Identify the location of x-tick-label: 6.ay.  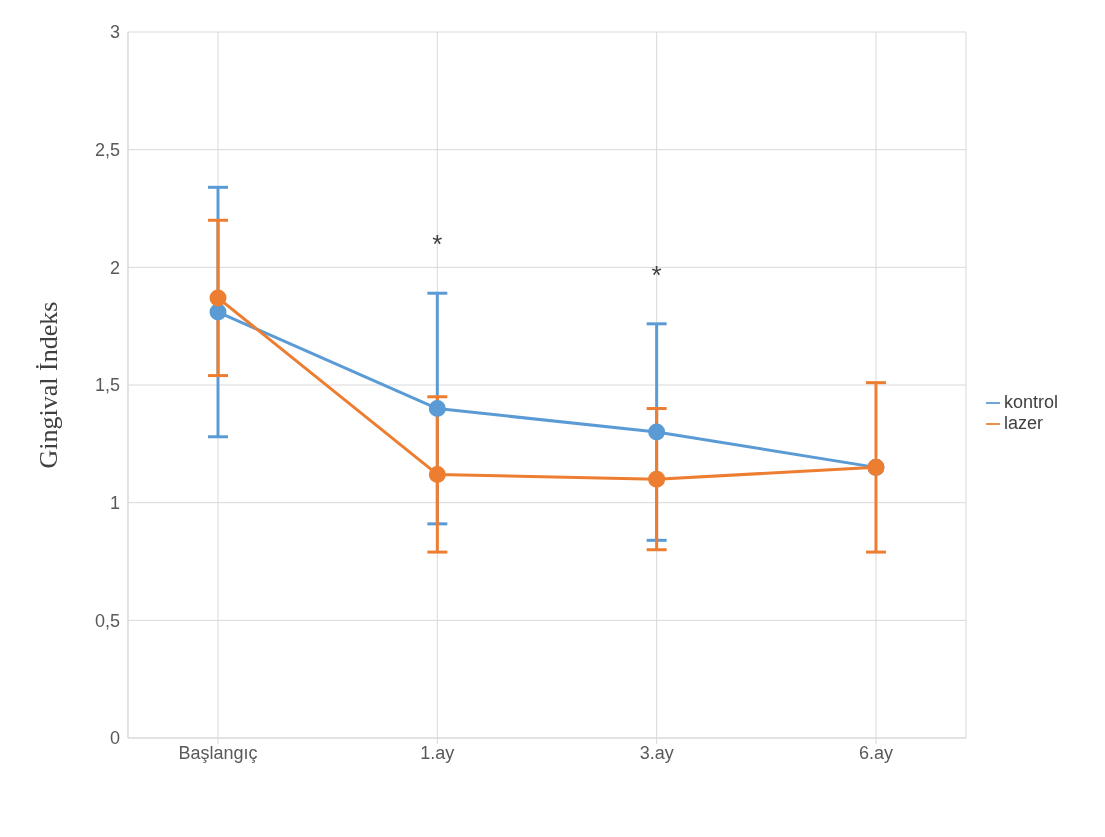
(875, 752).